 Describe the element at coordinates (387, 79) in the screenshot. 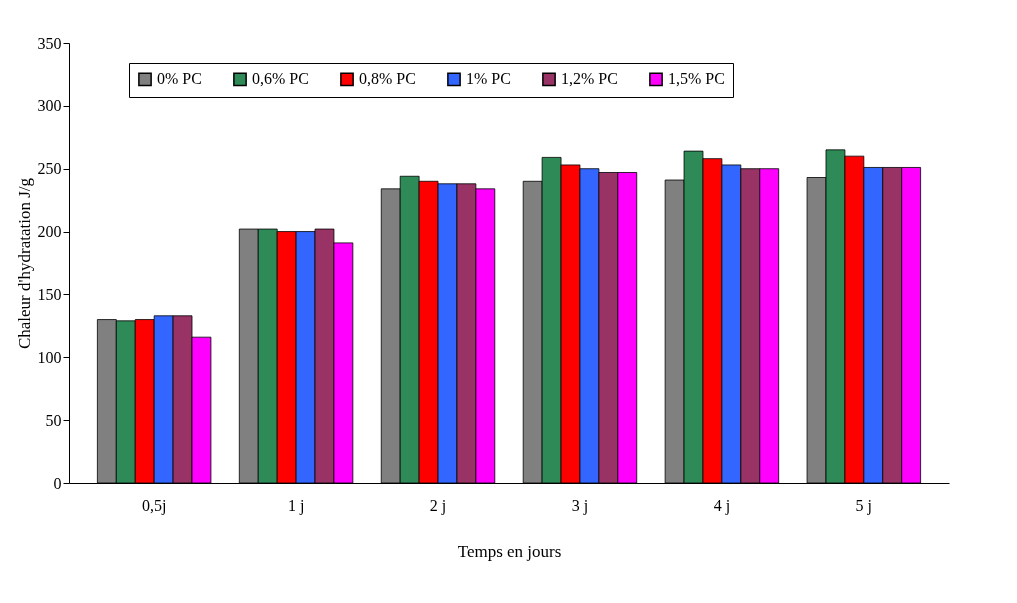

I see `legend-label: 0,8% PC` at that location.